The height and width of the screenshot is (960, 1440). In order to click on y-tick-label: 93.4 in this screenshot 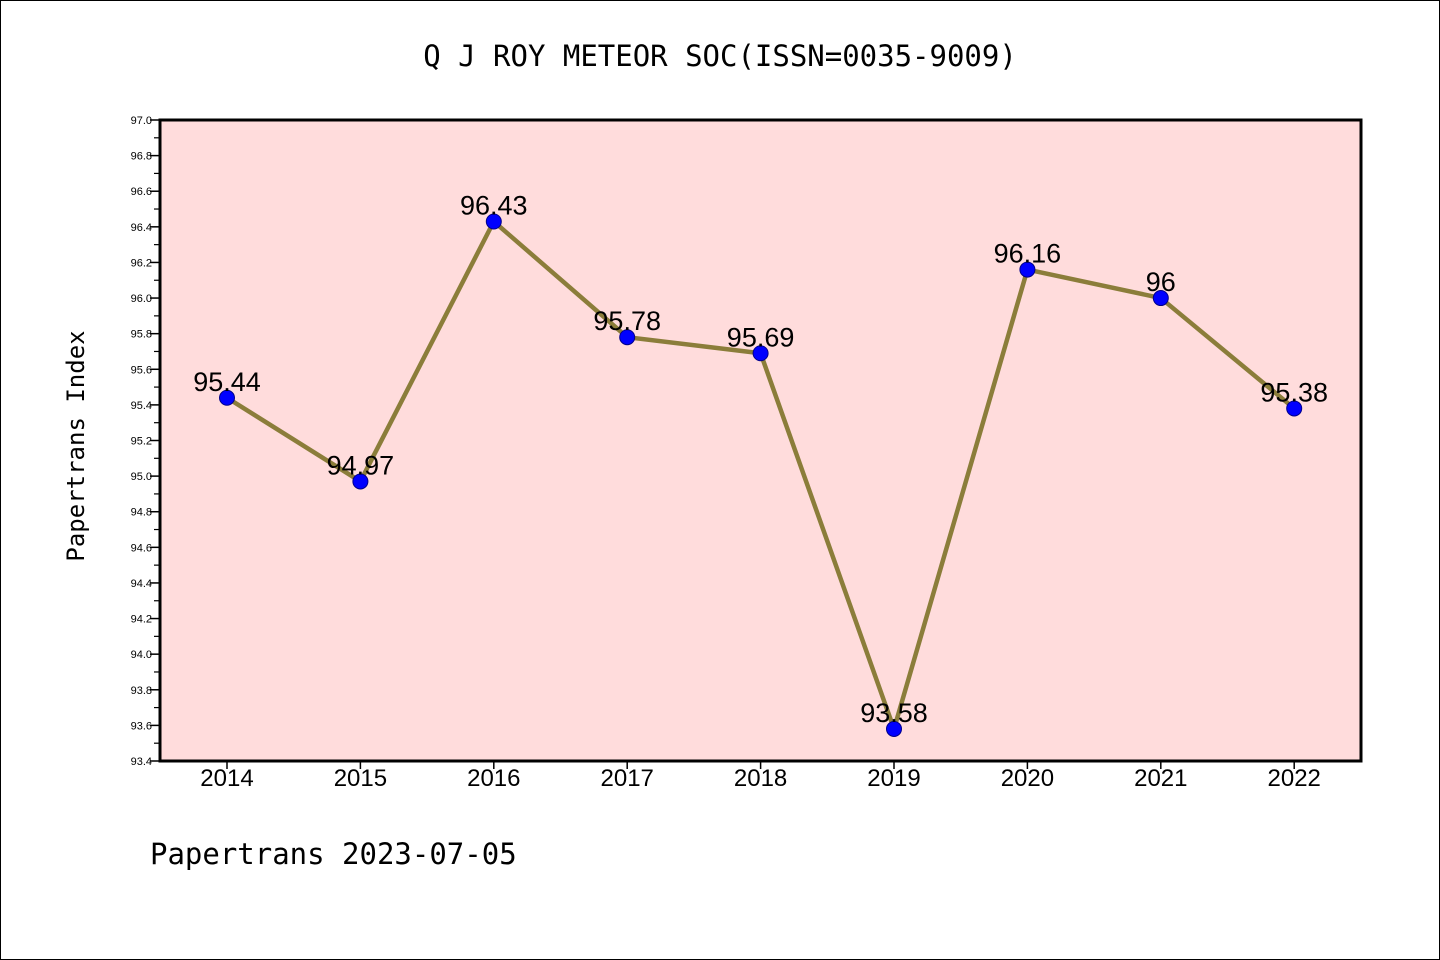, I will do `click(141, 762)`.